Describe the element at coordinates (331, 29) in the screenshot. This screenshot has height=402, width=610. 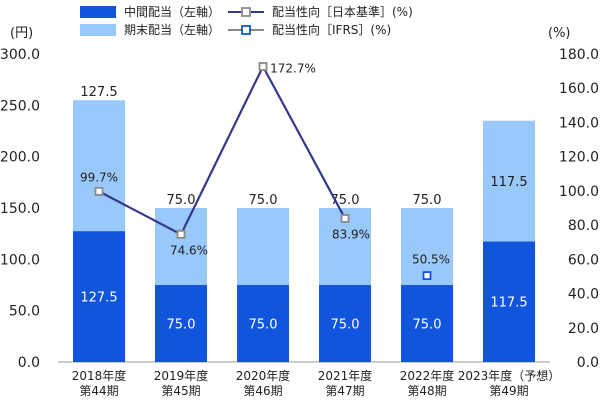
I see `legend-label: 配当性向［IFRS］(%)` at that location.